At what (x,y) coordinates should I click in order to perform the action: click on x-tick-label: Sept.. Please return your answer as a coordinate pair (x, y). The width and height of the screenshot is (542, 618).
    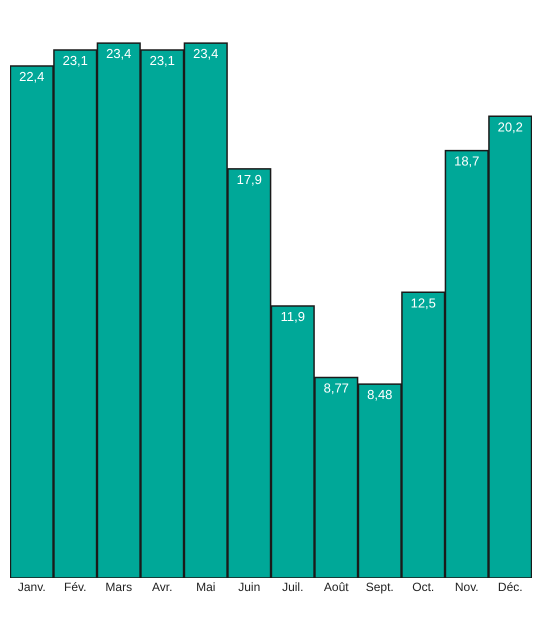
    Looking at the image, I should click on (380, 587).